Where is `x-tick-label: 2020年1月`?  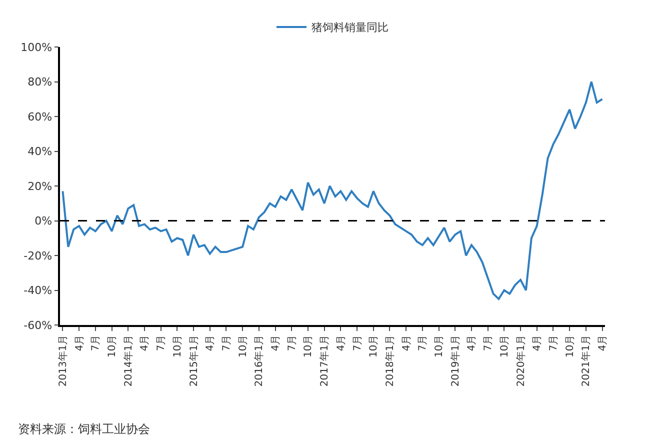
x-tick-label: 2020年1月 is located at coordinates (520, 360).